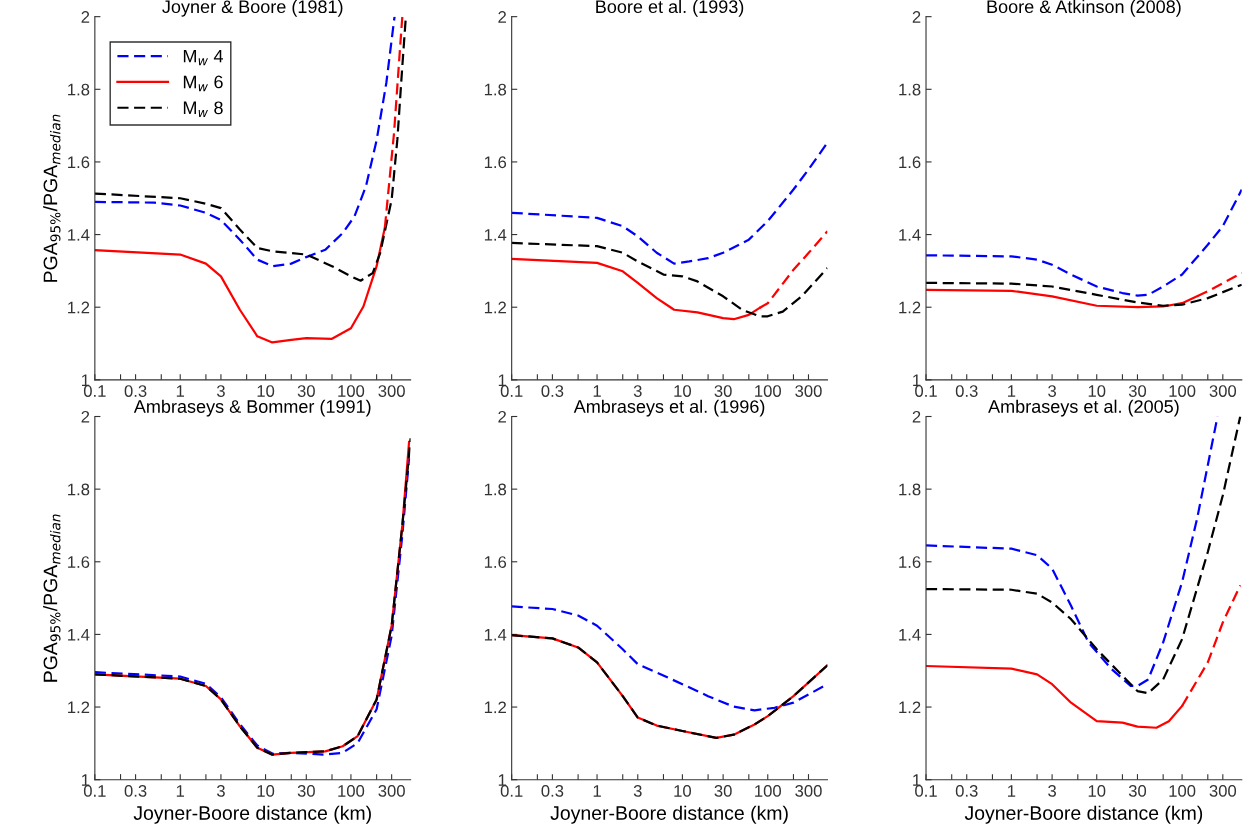  What do you see at coordinates (670, 8) in the screenshot?
I see `chart-title: Boore et al. (1993)` at bounding box center [670, 8].